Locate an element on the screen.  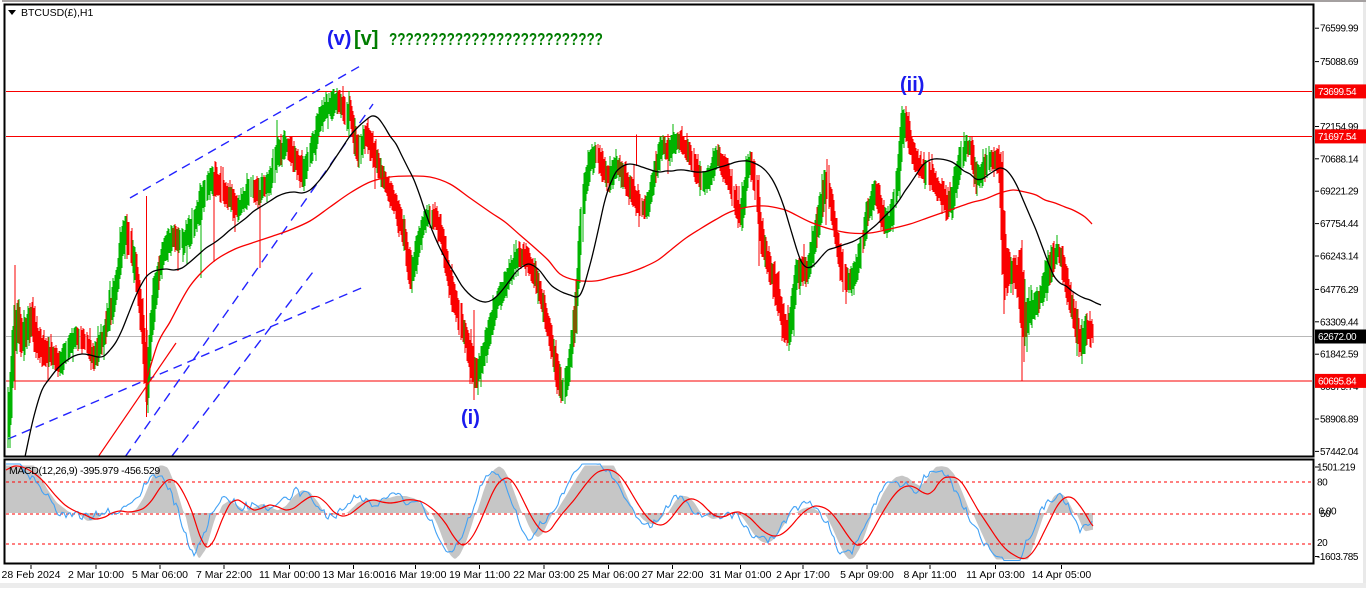
svg-text: 27 Mar 22:00 is located at coordinates (673, 575).